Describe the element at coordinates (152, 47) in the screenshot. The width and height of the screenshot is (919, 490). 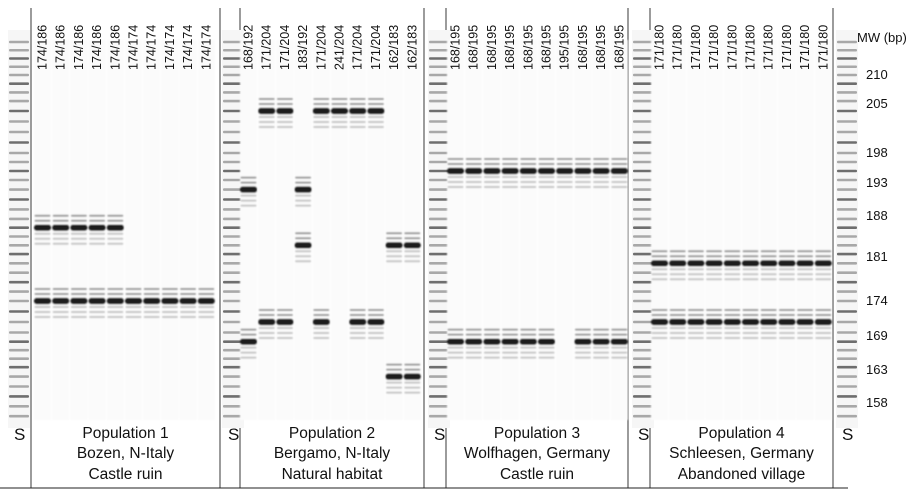
I see `lane-genotype-label: 174/174` at that location.